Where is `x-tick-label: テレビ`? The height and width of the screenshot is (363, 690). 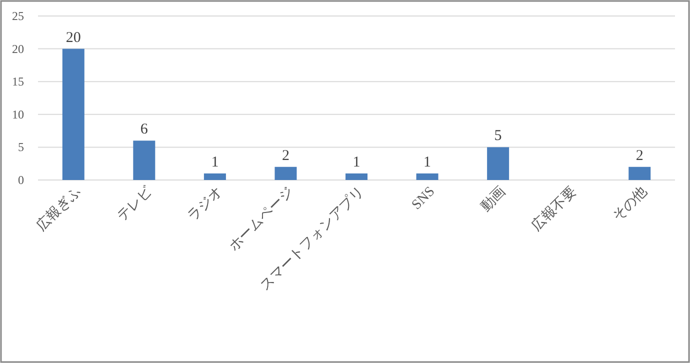
x-tick-label: テレビ is located at coordinates (135, 203).